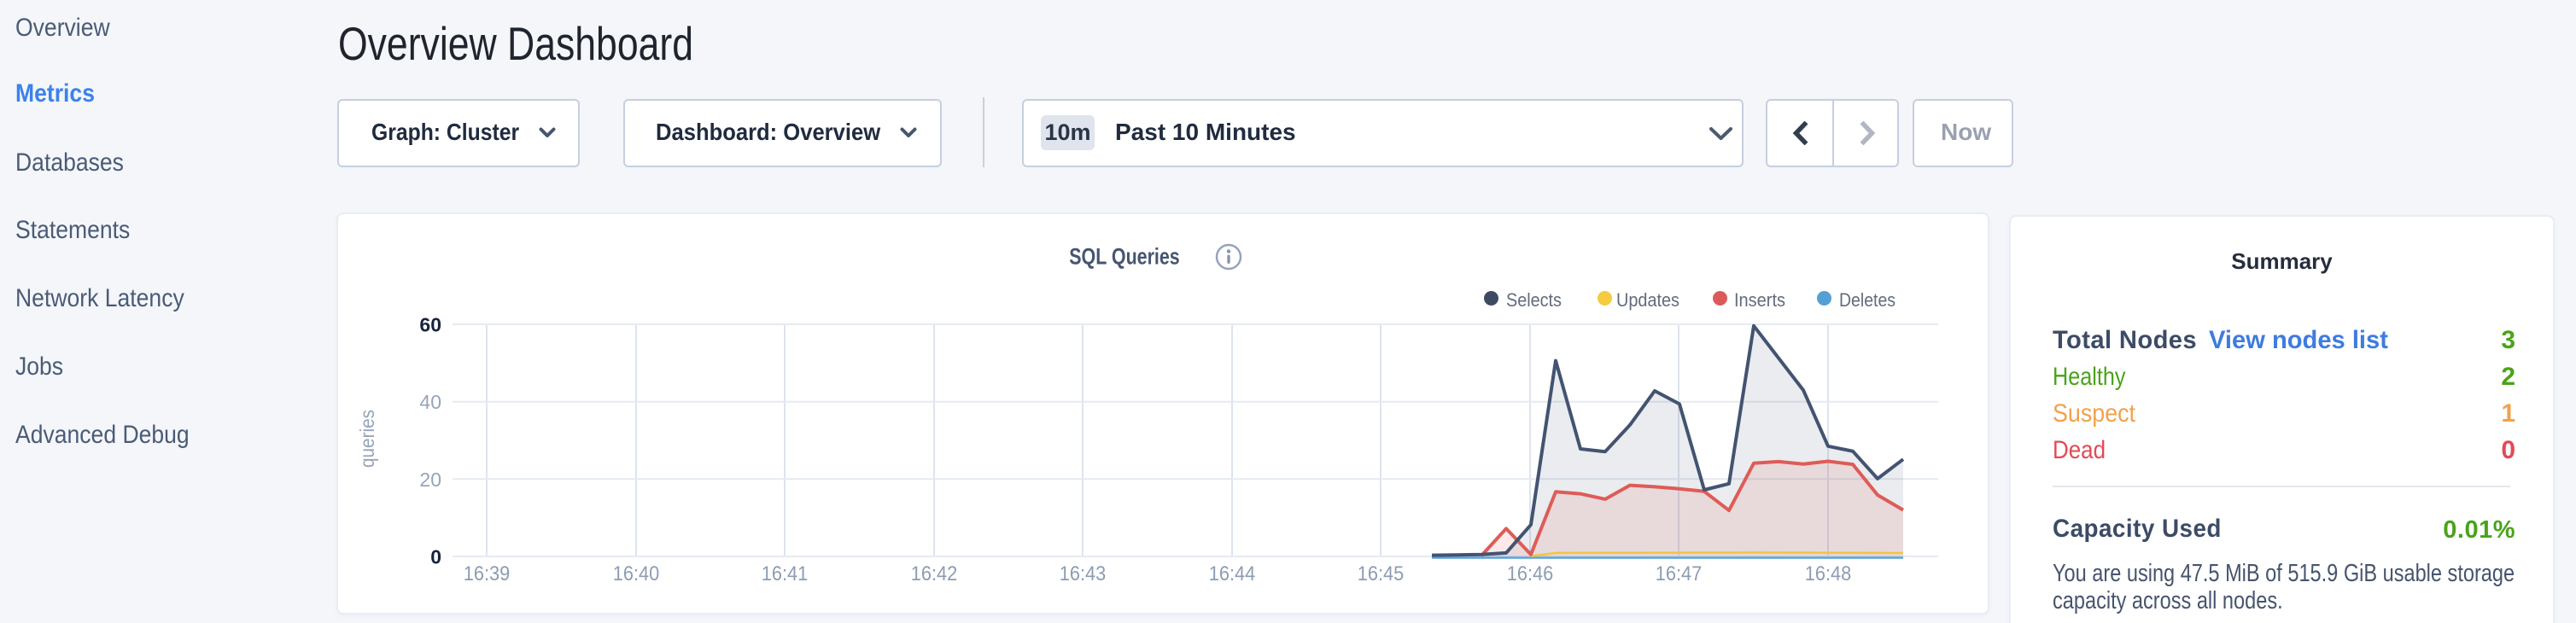 The height and width of the screenshot is (623, 2576). Describe the element at coordinates (785, 573) in the screenshot. I see `svg-text: 16:41` at that location.